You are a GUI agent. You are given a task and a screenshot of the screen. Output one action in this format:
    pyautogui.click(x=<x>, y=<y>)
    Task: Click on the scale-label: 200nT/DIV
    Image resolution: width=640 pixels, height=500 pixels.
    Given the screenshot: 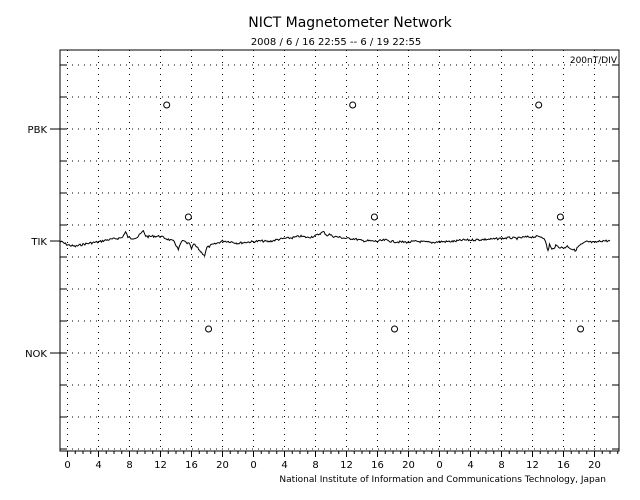 What is the action you would take?
    pyautogui.click(x=594, y=61)
    